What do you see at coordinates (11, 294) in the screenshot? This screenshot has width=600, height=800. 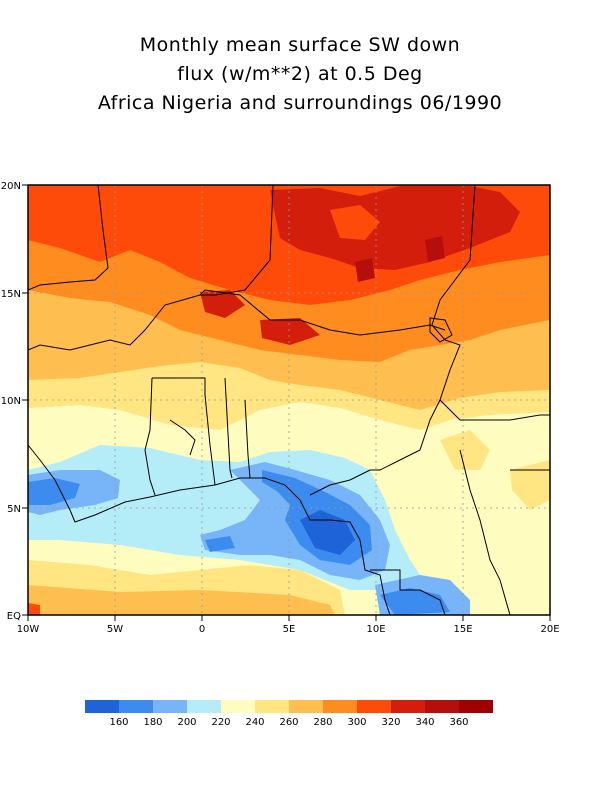 I see `y-tick-label: 15N` at bounding box center [11, 294].